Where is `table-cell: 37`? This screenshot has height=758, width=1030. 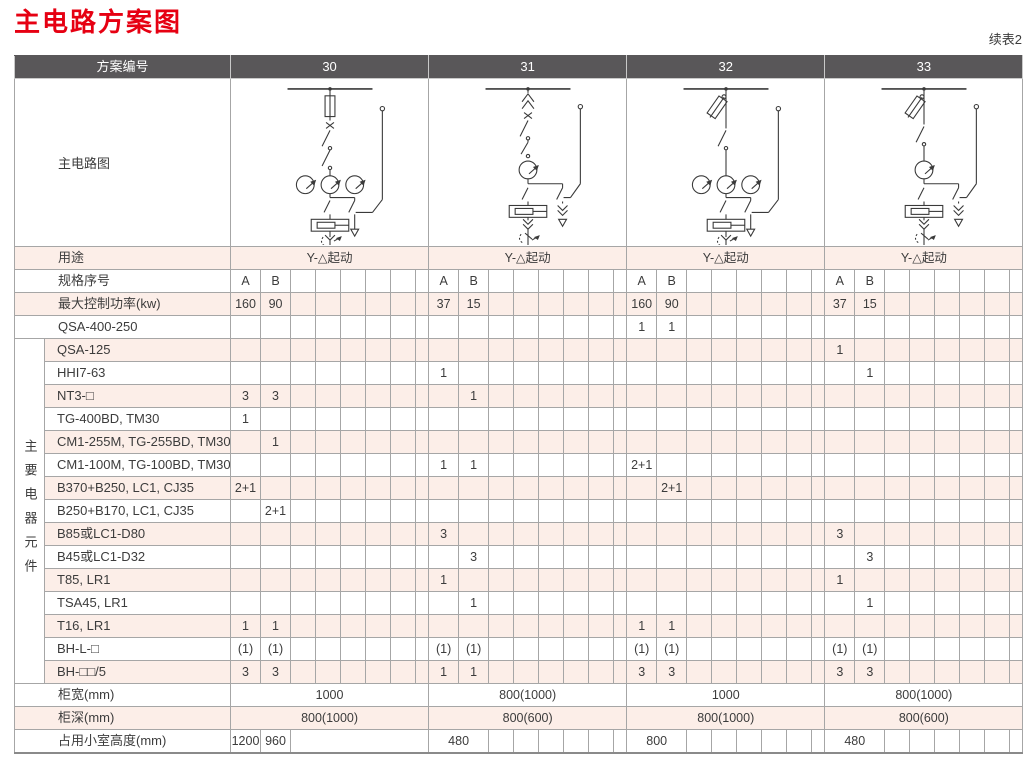 table-cell: 37 is located at coordinates (444, 304).